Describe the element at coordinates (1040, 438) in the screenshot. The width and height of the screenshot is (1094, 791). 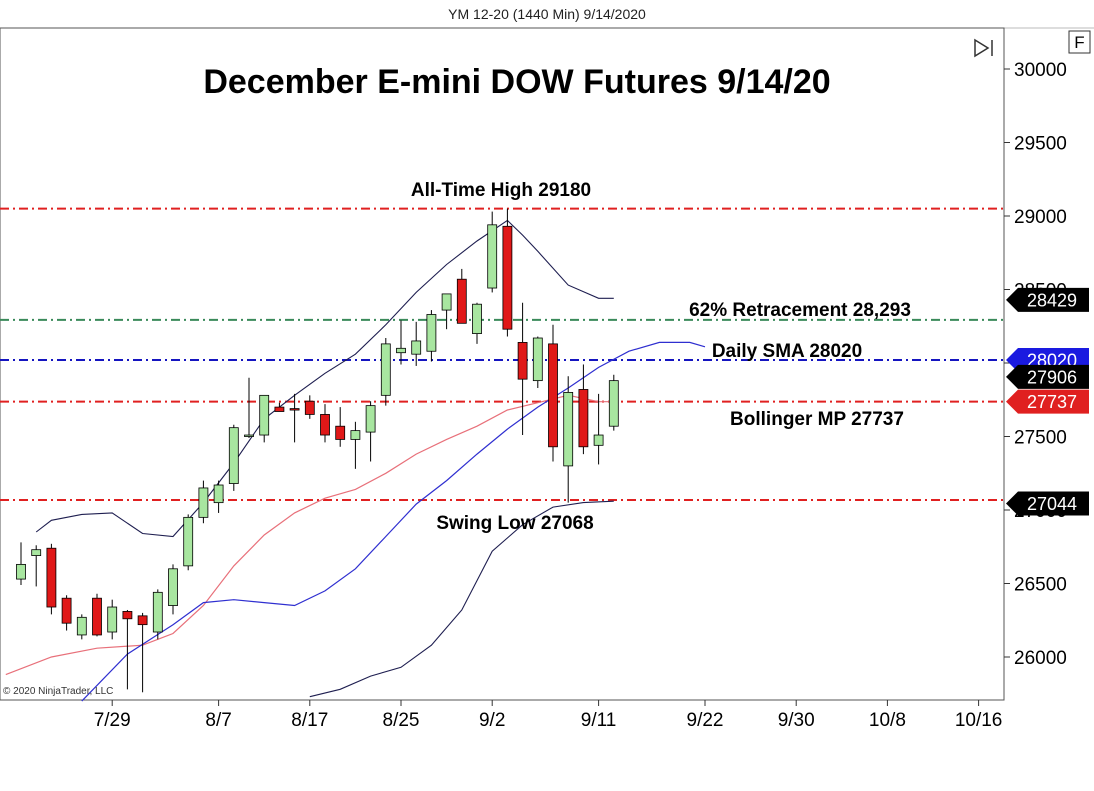
I see `y-tick-label: 27500` at that location.